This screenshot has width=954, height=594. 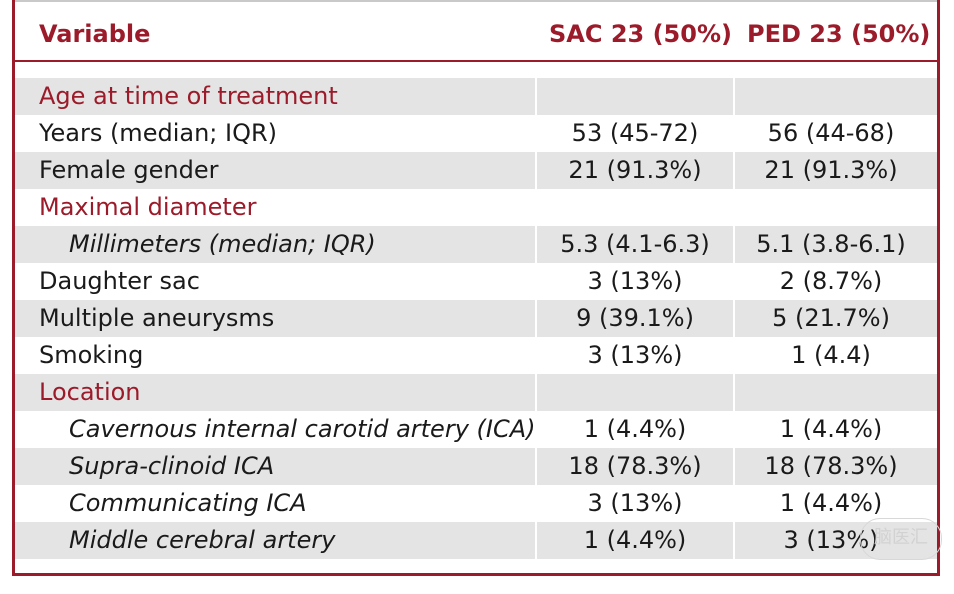 I want to click on table-row-section: Maximal diameter, so click(x=476, y=207).